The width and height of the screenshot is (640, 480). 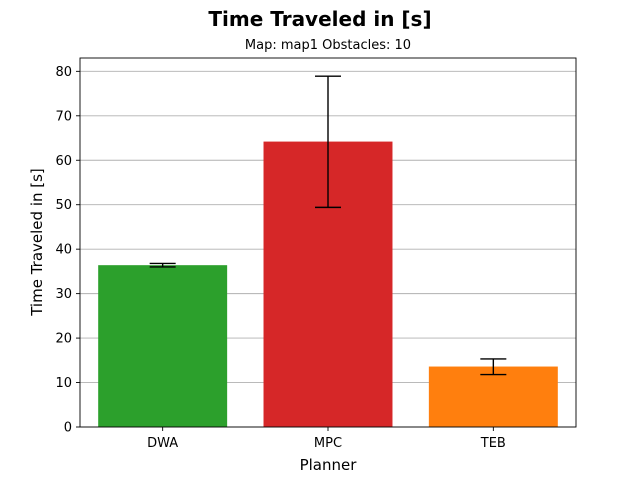 What do you see at coordinates (68, 428) in the screenshot?
I see `y-tick-label: 0` at bounding box center [68, 428].